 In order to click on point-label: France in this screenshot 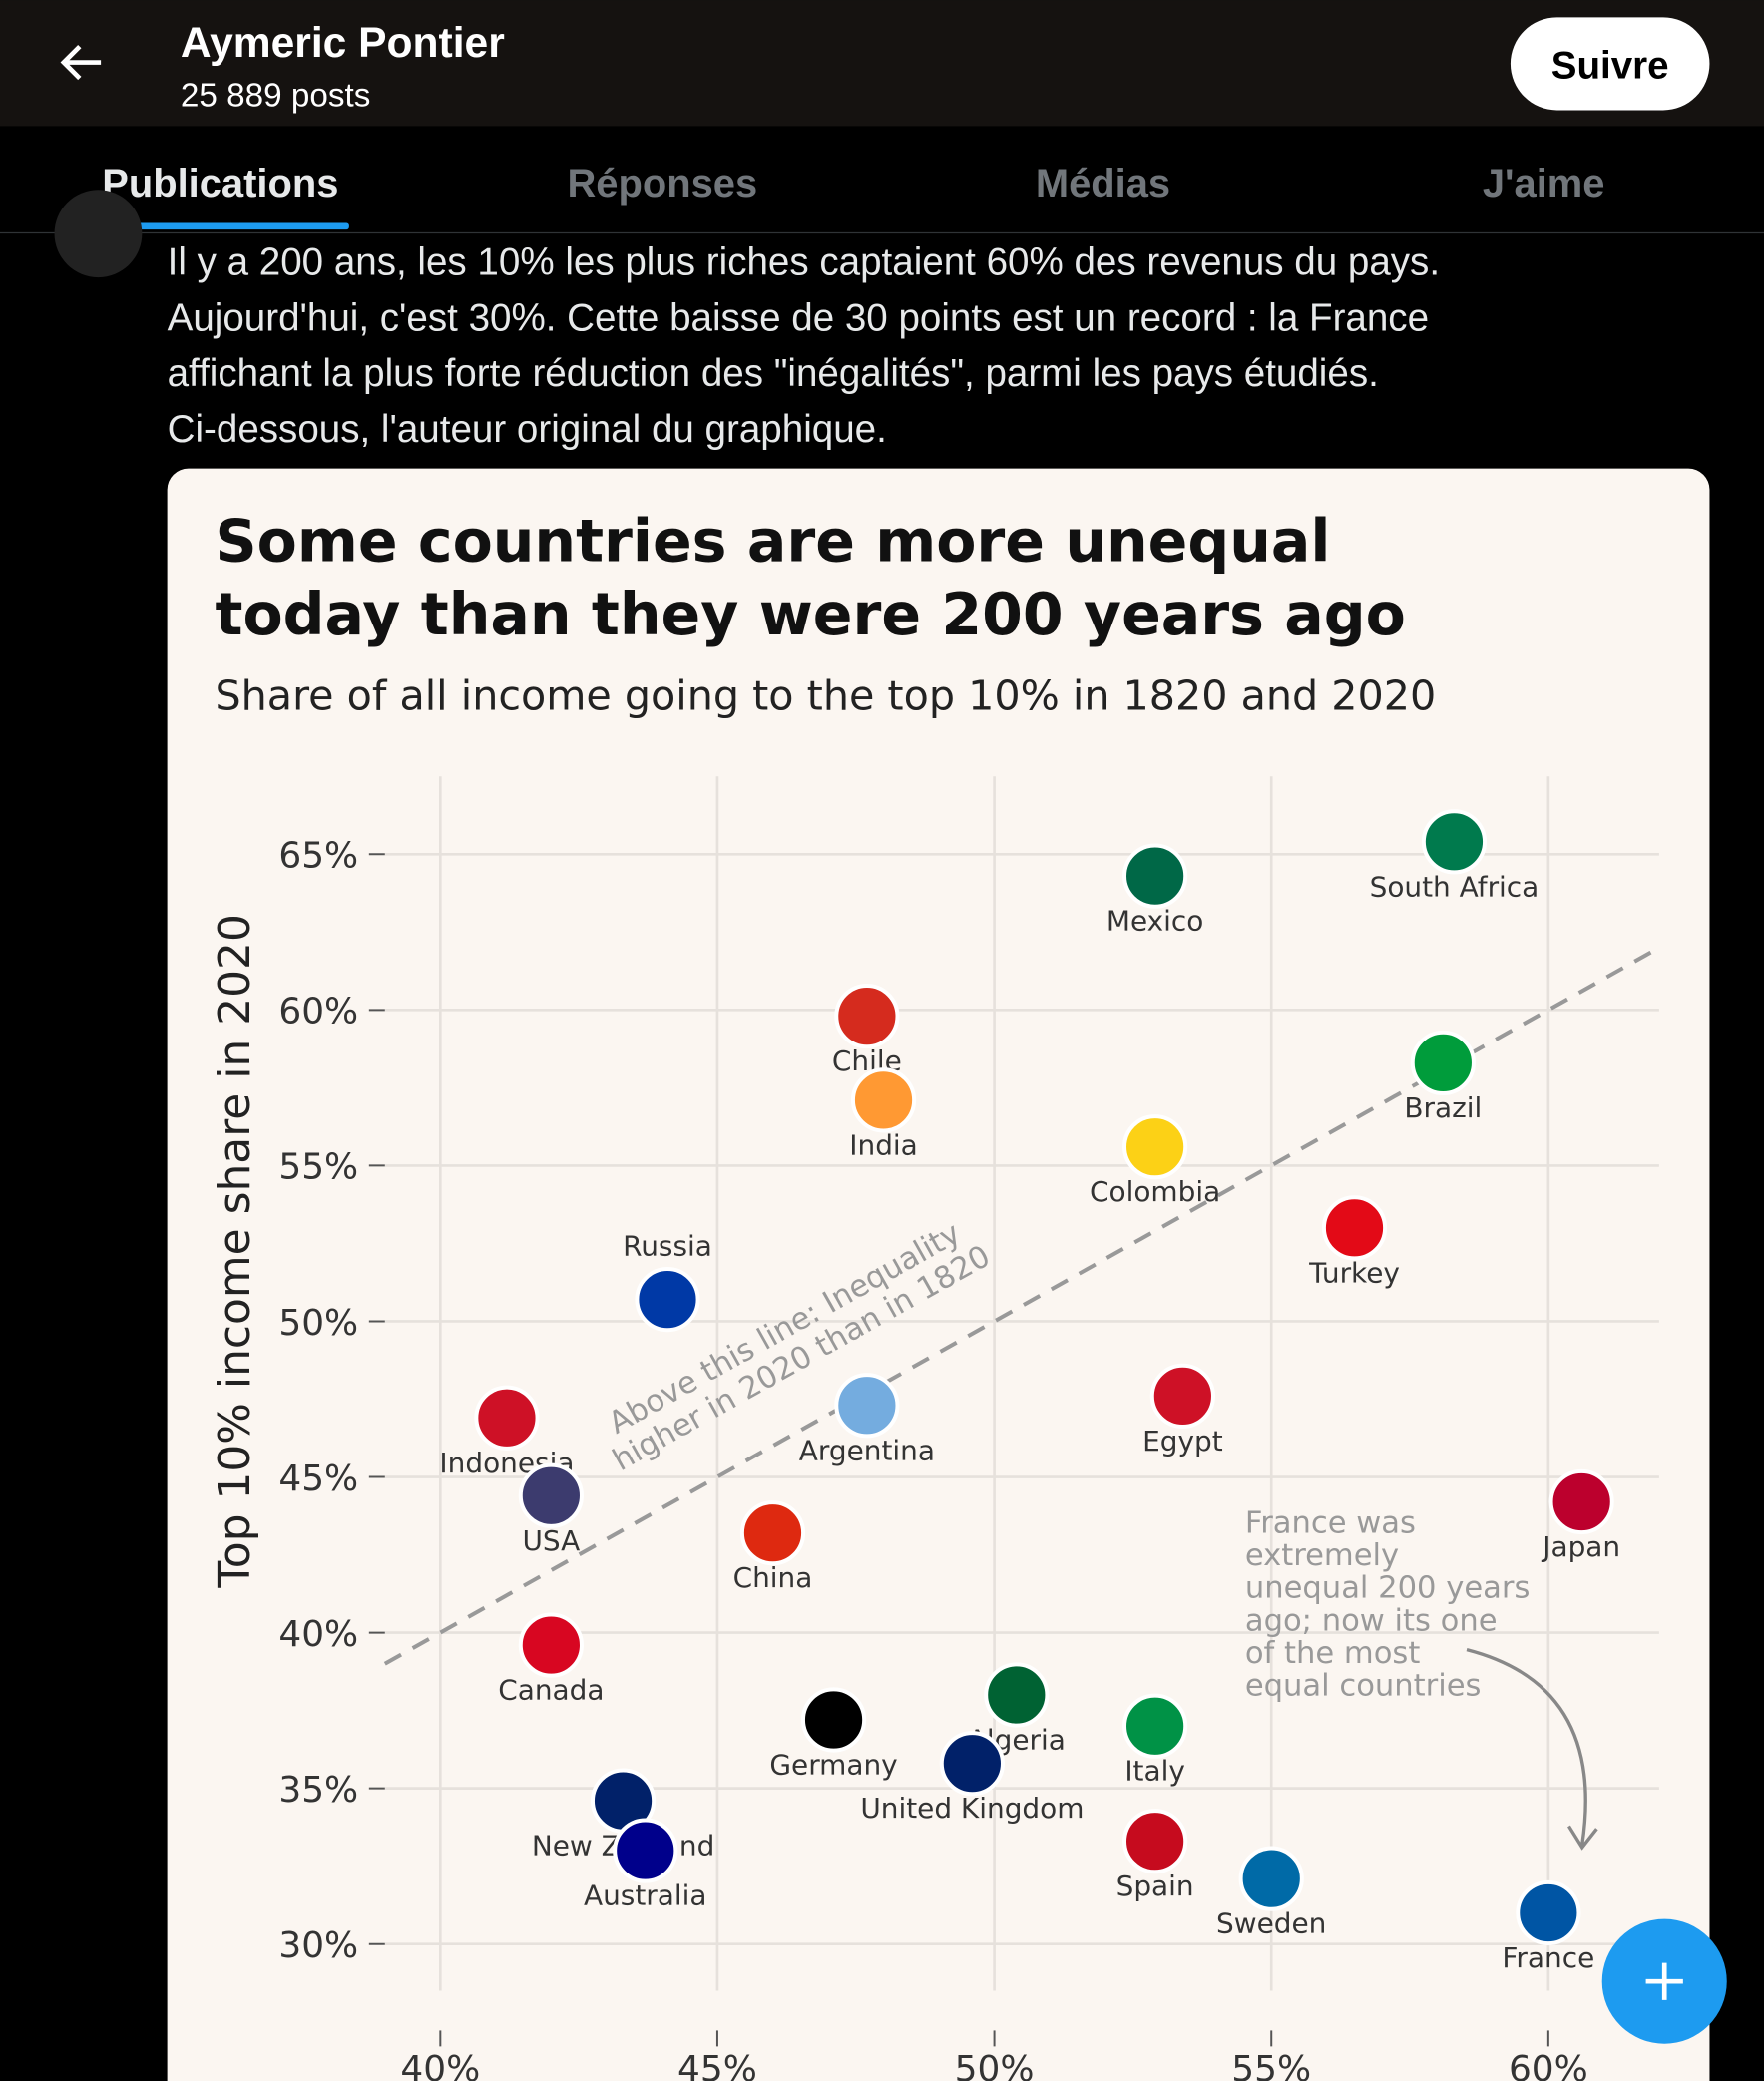, I will do `click(1548, 1957)`.